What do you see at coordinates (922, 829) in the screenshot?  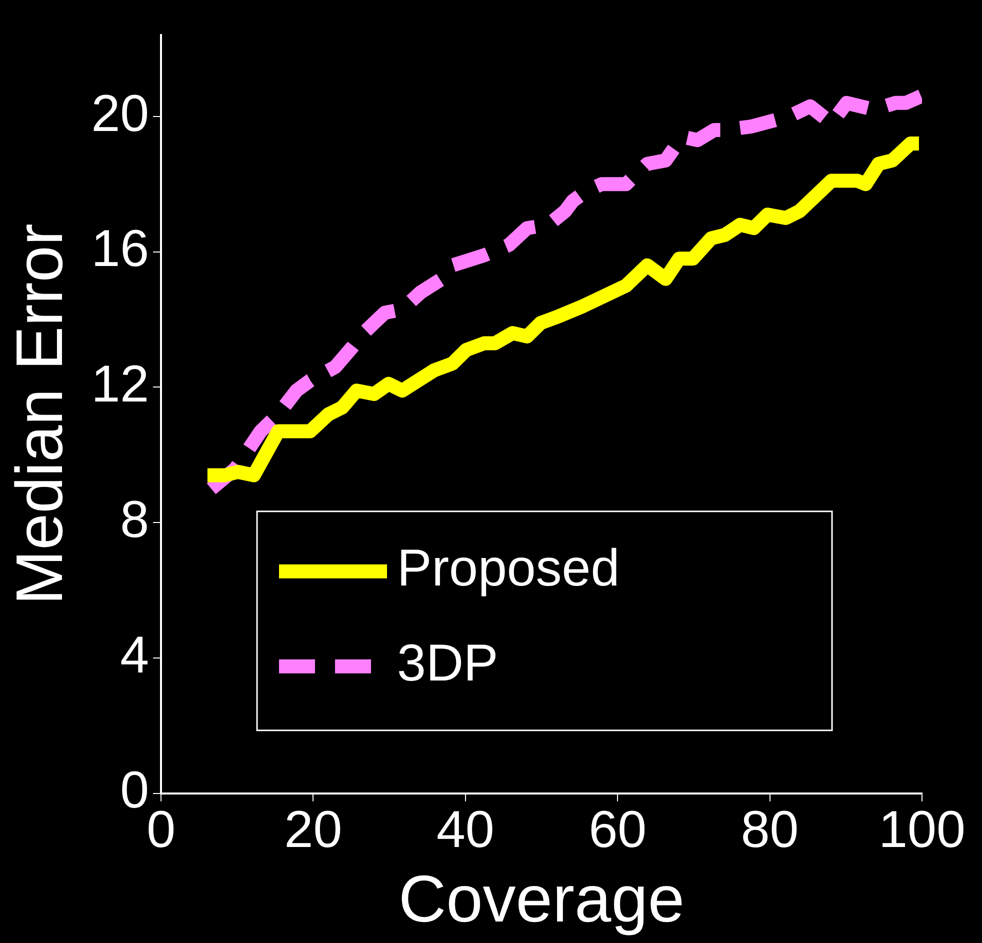 I see `x-tick-label: 100` at bounding box center [922, 829].